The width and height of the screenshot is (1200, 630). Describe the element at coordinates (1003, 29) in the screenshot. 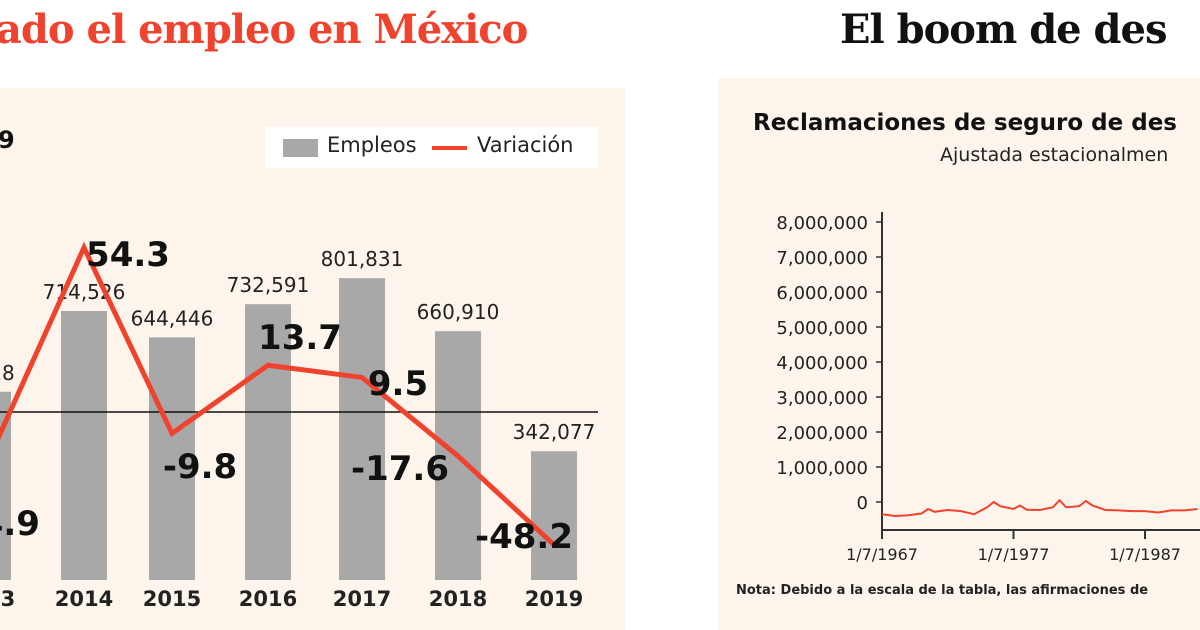

I see `right-title: El boom de des` at that location.